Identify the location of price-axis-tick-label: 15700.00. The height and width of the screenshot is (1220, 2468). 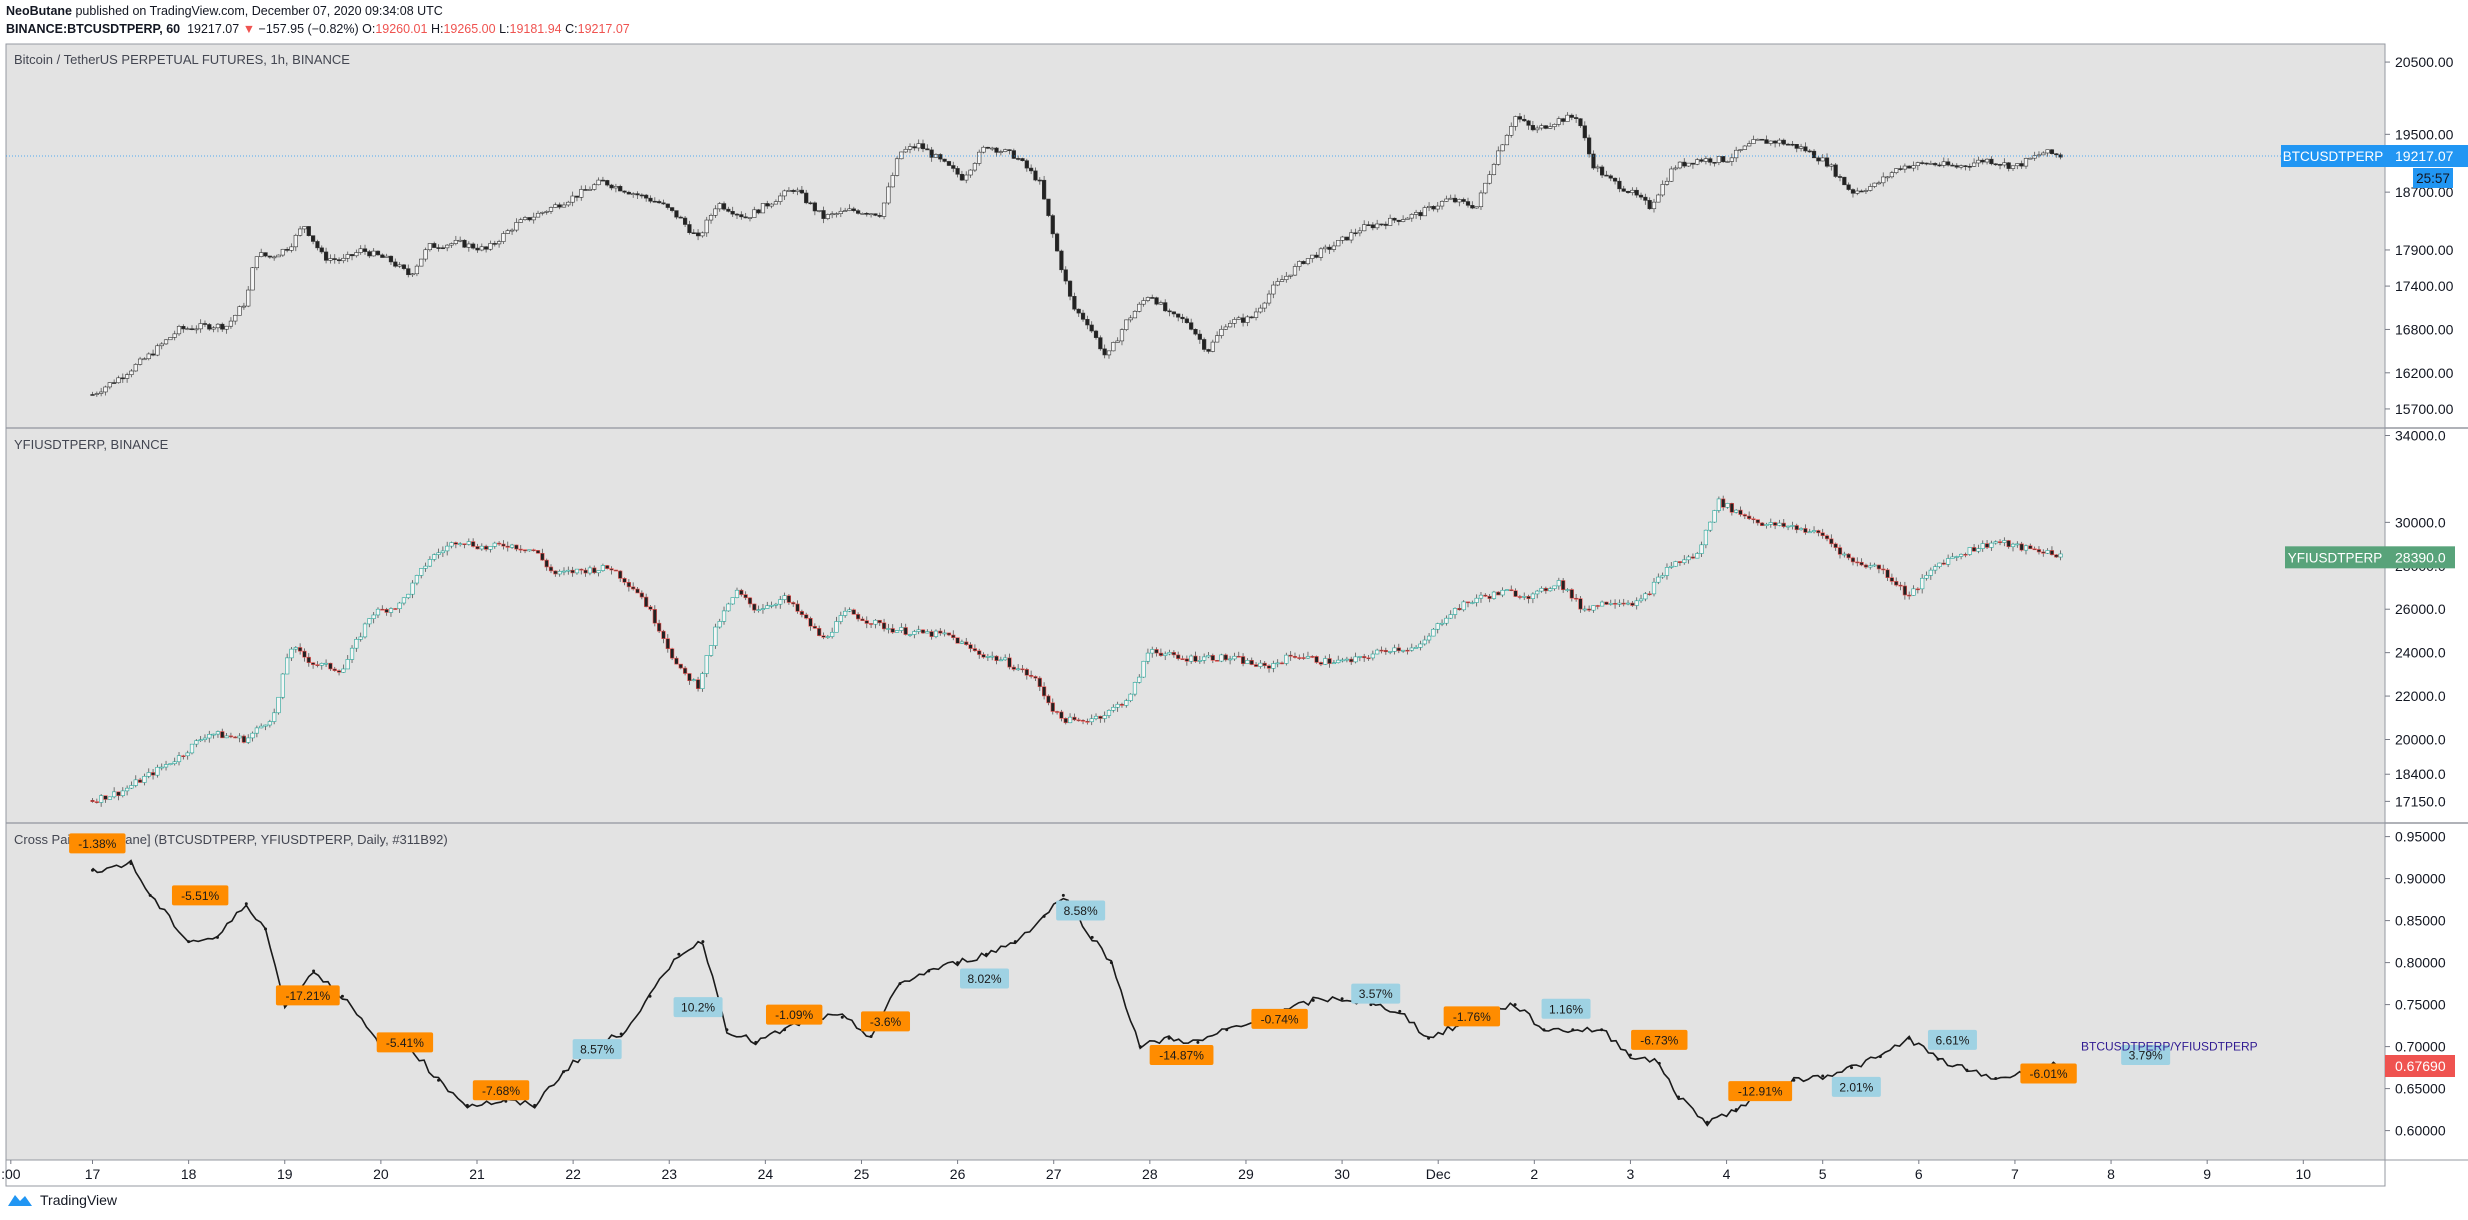
(2424, 409).